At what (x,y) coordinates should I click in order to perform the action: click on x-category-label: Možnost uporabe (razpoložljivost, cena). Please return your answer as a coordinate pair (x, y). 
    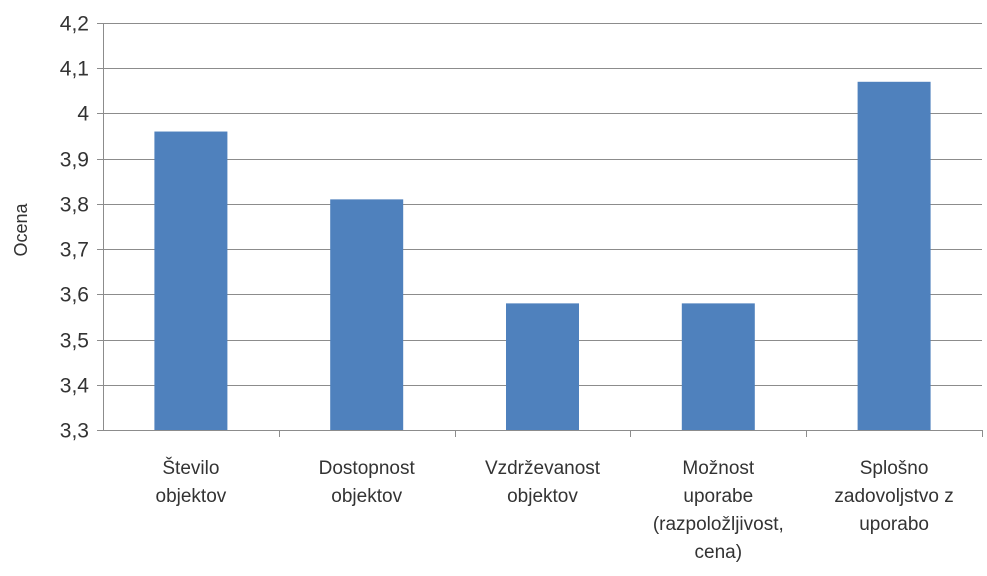
    Looking at the image, I should click on (718, 510).